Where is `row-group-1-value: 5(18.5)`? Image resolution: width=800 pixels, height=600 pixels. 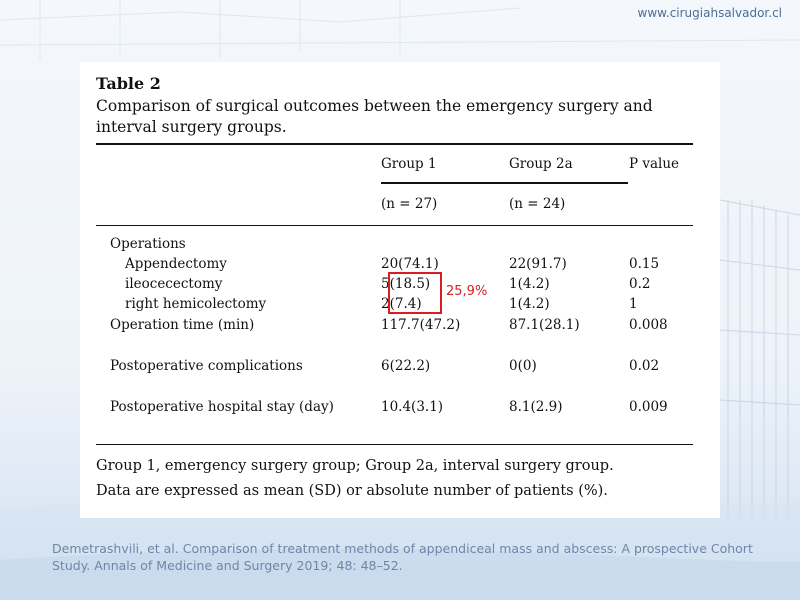
row-group-1-value: 5(18.5) is located at coordinates (406, 284).